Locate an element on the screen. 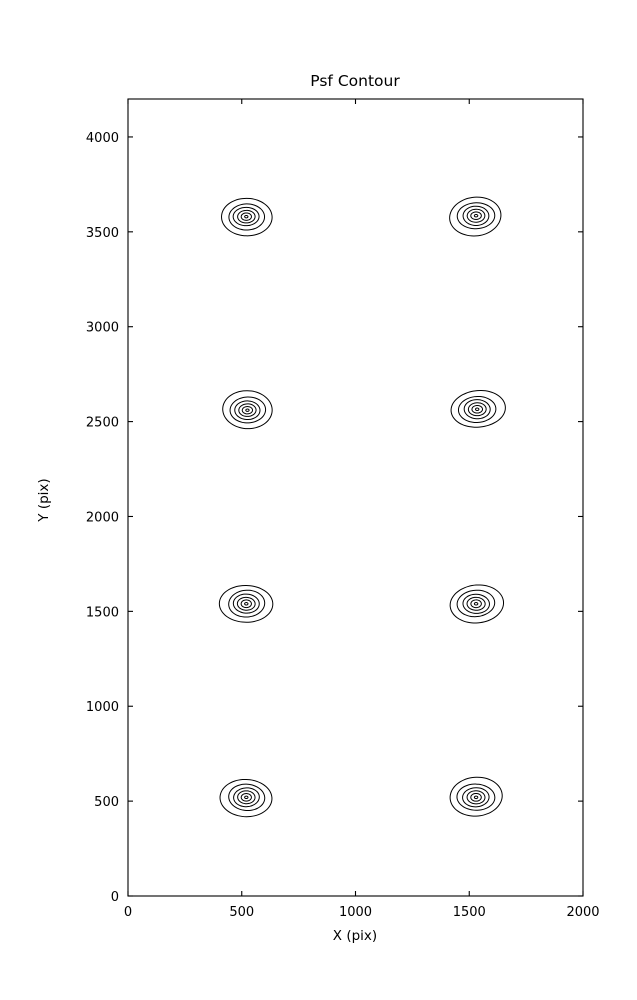 The width and height of the screenshot is (637, 1000). page-title: Psf Contour is located at coordinates (355, 81).